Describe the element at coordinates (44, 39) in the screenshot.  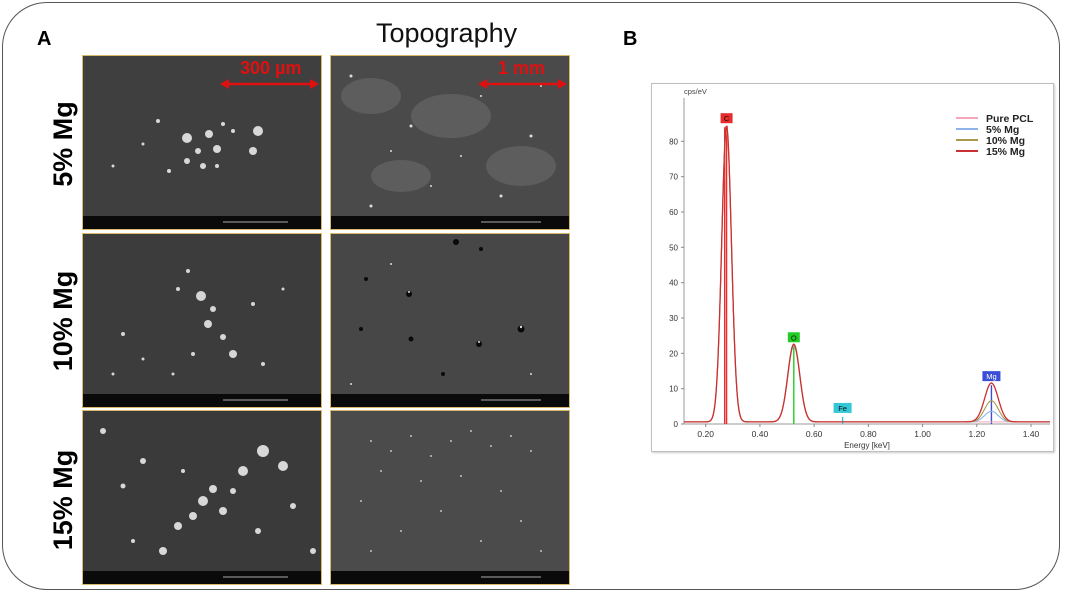
I see `panel-a-letter: A` at that location.